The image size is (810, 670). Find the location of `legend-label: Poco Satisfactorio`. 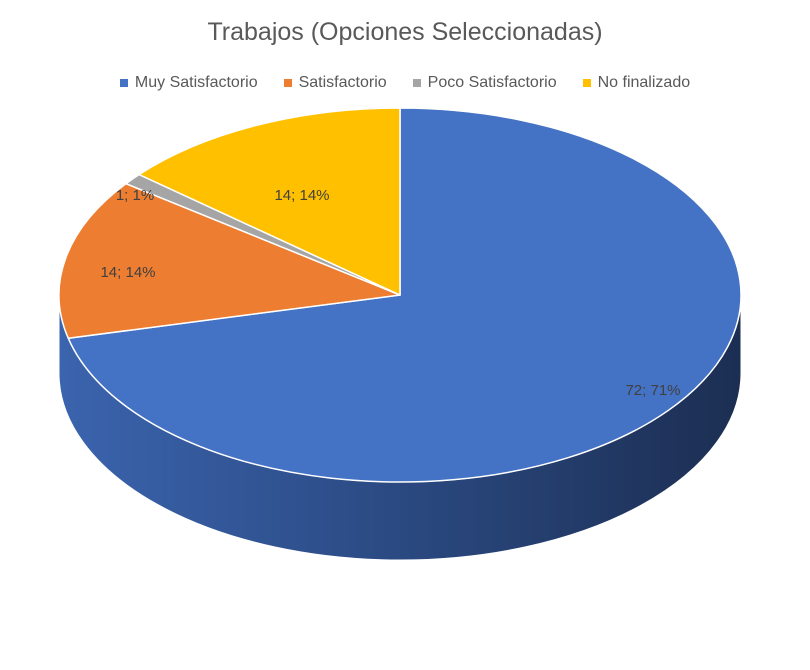

legend-label: Poco Satisfactorio is located at coordinates (492, 82).